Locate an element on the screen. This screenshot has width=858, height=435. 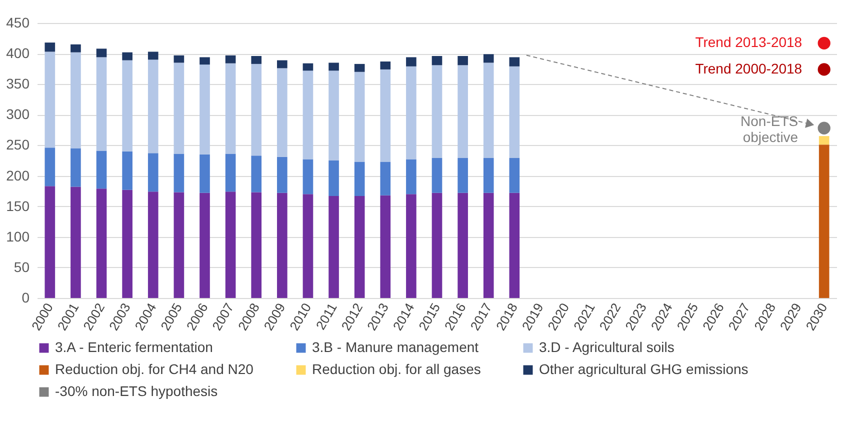
y-tick-label: 100 is located at coordinates (18, 236).